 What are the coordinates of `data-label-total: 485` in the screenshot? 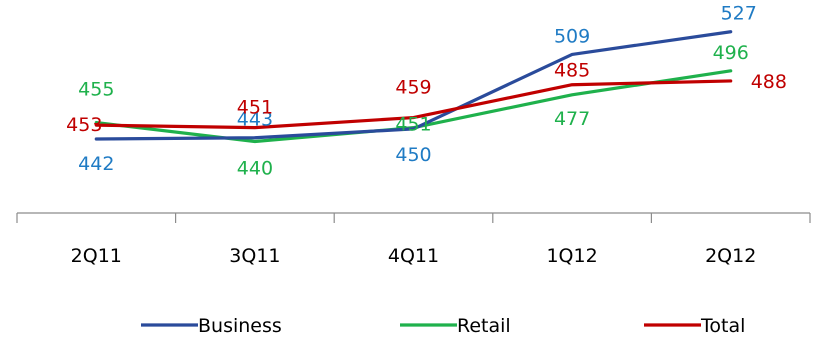 It's located at (572, 71).